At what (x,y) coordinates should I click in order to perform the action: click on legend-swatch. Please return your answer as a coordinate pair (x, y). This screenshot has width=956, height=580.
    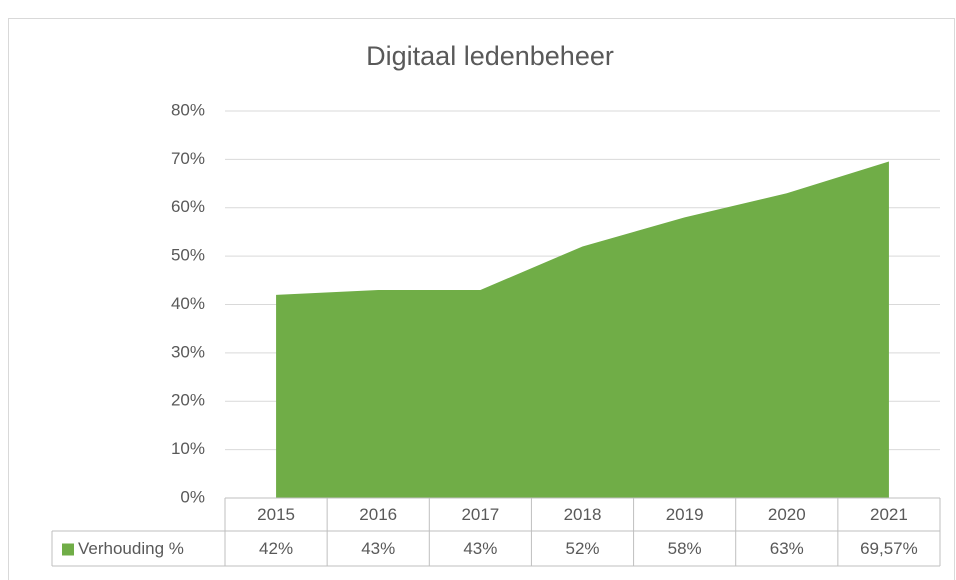
    Looking at the image, I should click on (68, 549).